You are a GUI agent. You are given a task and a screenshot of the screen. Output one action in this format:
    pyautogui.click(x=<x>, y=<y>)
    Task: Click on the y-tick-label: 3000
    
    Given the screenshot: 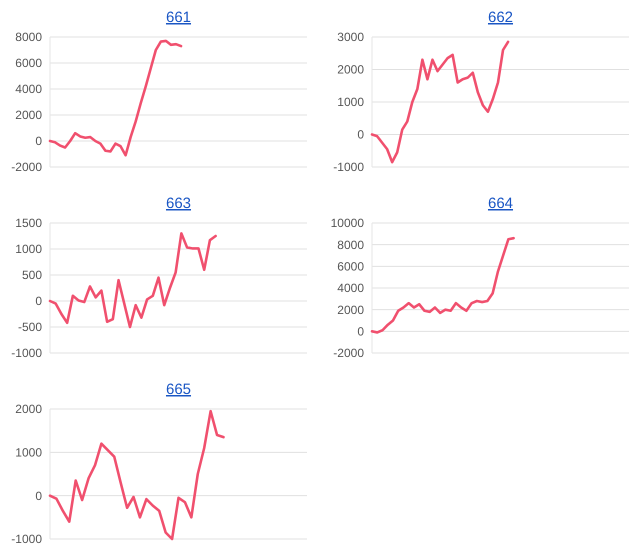 What is the action you would take?
    pyautogui.click(x=350, y=37)
    